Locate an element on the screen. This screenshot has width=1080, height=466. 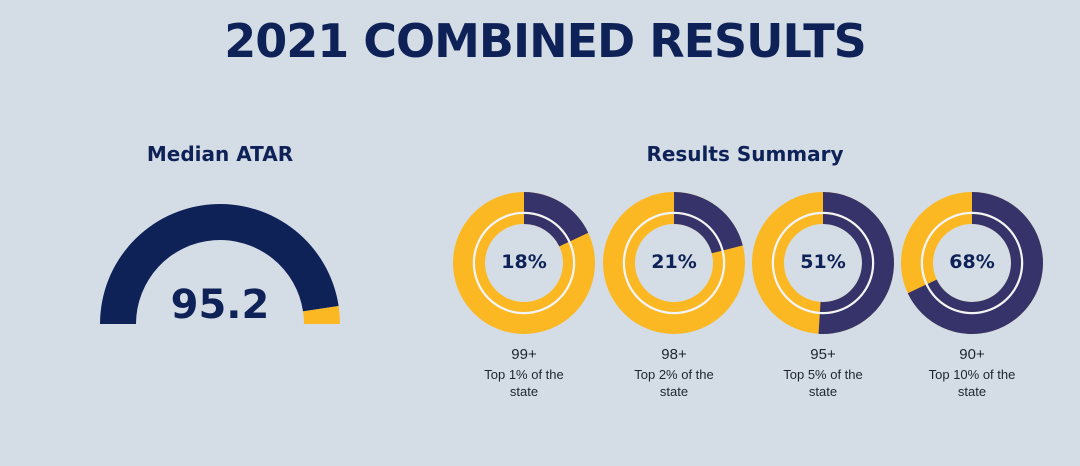
page-title: 2021 COMBINED RESULTS is located at coordinates (545, 41).